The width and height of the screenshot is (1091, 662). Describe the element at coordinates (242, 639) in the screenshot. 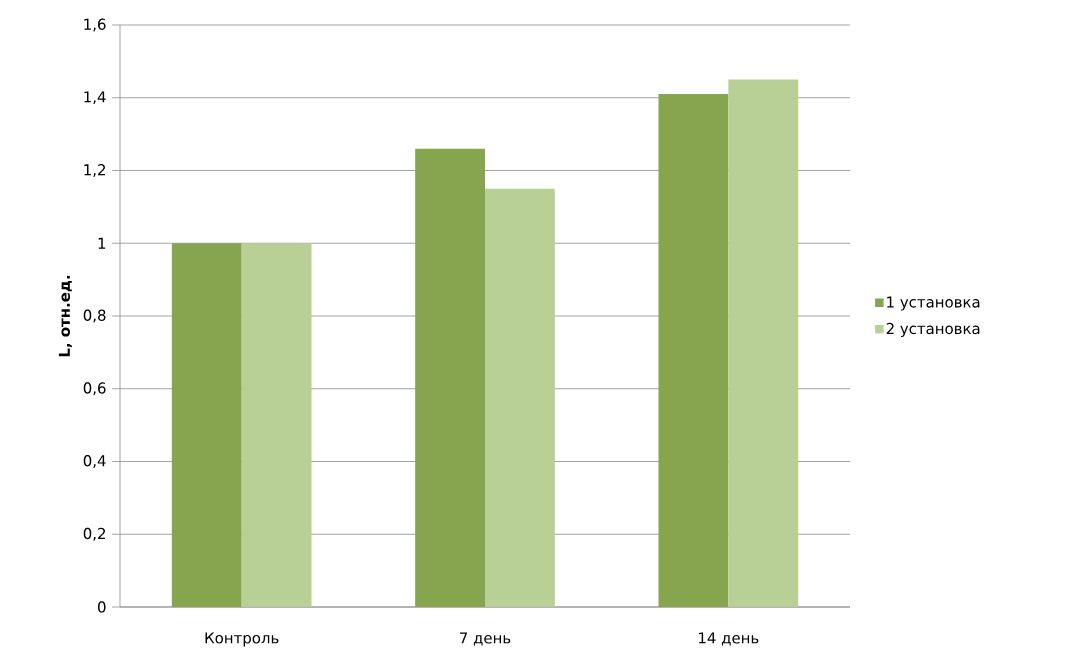

I see `x-tick-label: Контроль` at that location.